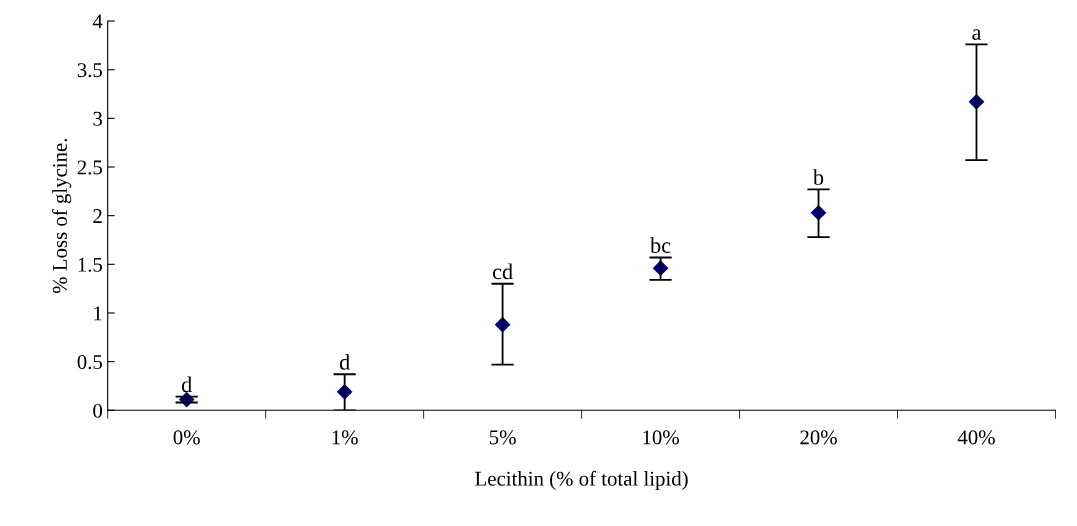 This screenshot has height=526, width=1077. I want to click on y-axis-title: % Loss of glycine., so click(62, 216).